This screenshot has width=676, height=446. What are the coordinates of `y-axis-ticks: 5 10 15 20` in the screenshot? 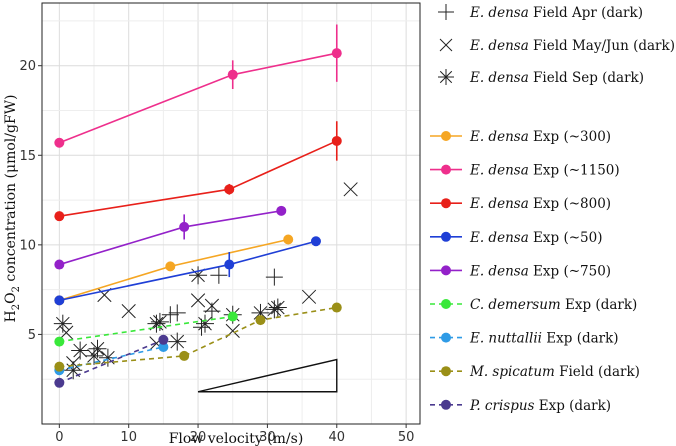 It's located at (30, 201).